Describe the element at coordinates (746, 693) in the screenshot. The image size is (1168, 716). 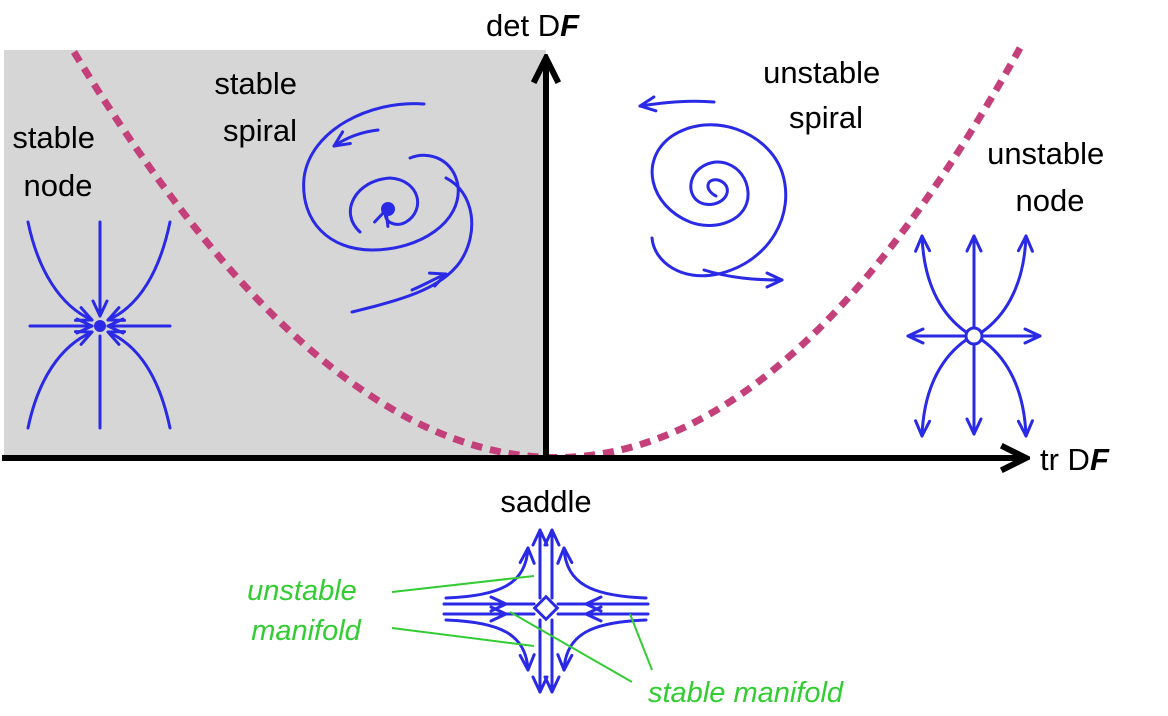
I see `stable-manifold-label: stable manifold` at that location.